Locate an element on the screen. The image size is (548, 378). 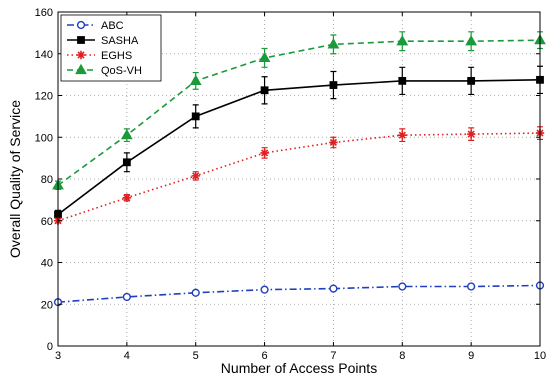
x-tick-label-8: 8 is located at coordinates (402, 356).